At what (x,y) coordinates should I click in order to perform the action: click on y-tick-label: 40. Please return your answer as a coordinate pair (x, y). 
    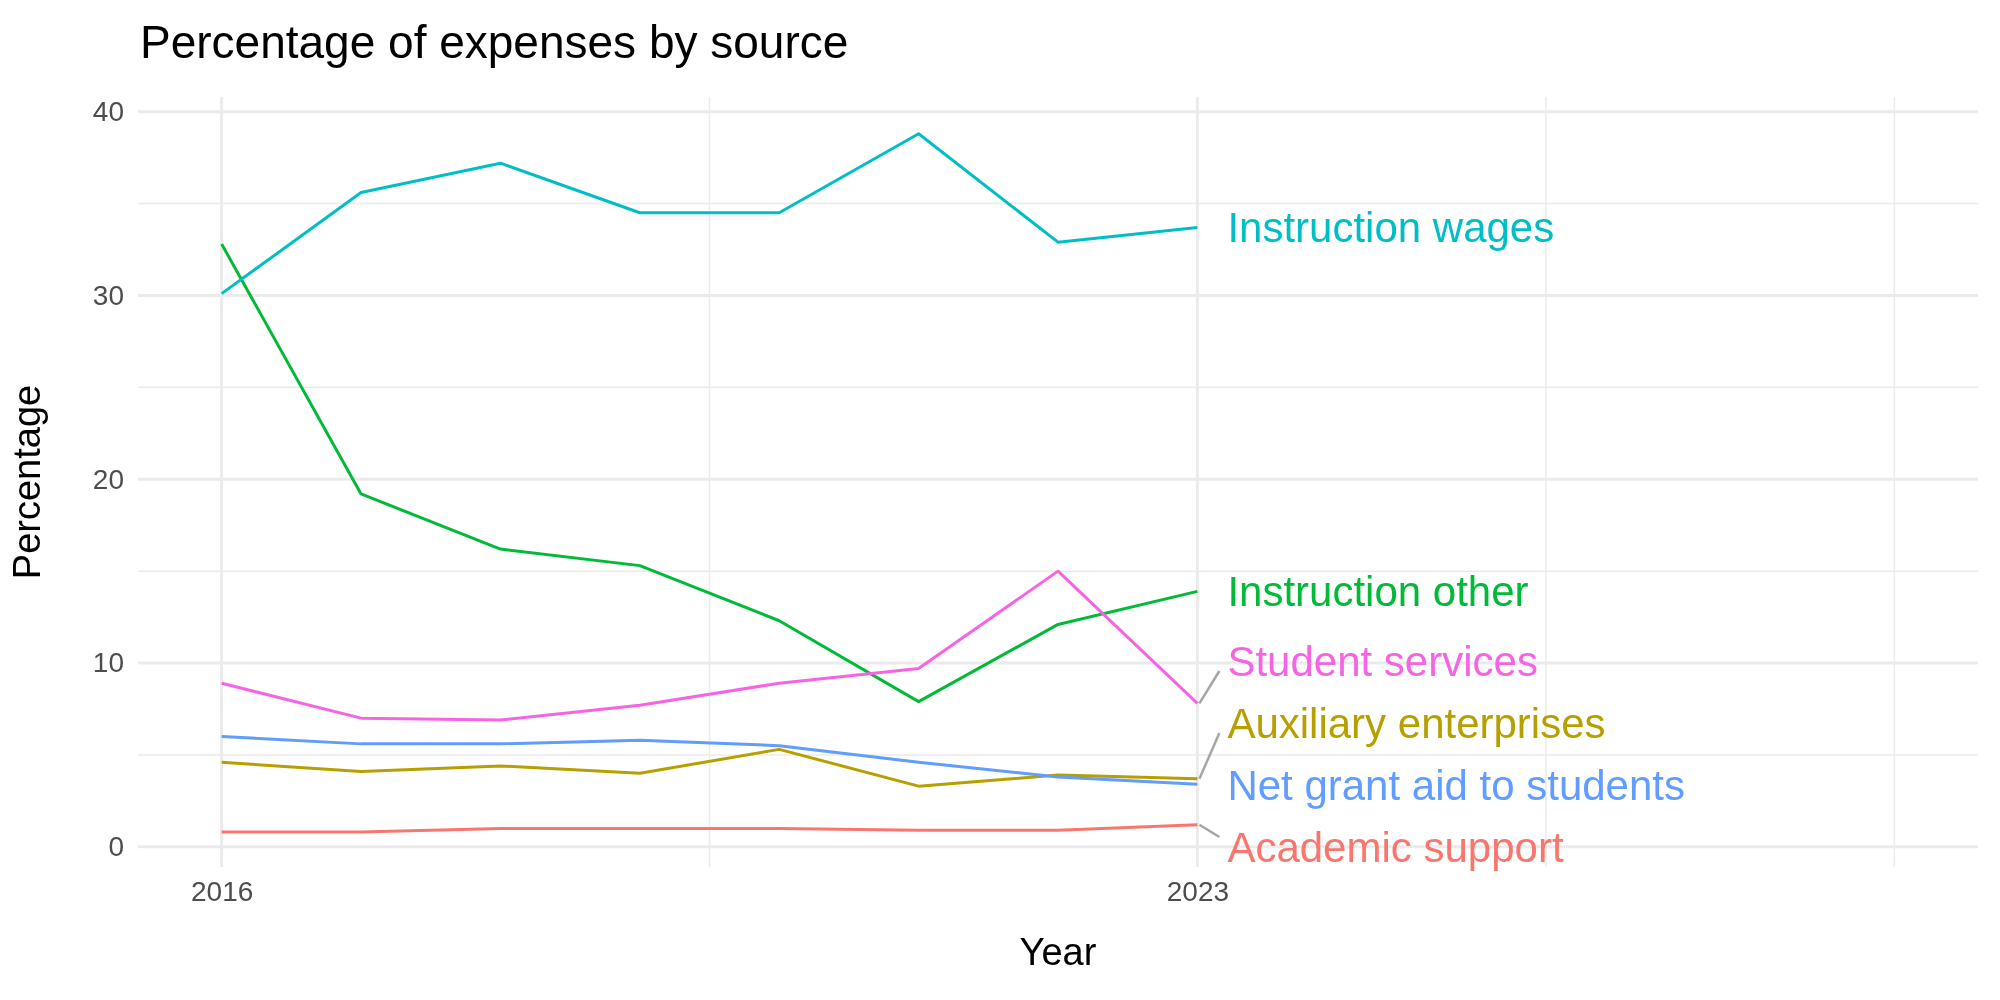
    Looking at the image, I should click on (108, 112).